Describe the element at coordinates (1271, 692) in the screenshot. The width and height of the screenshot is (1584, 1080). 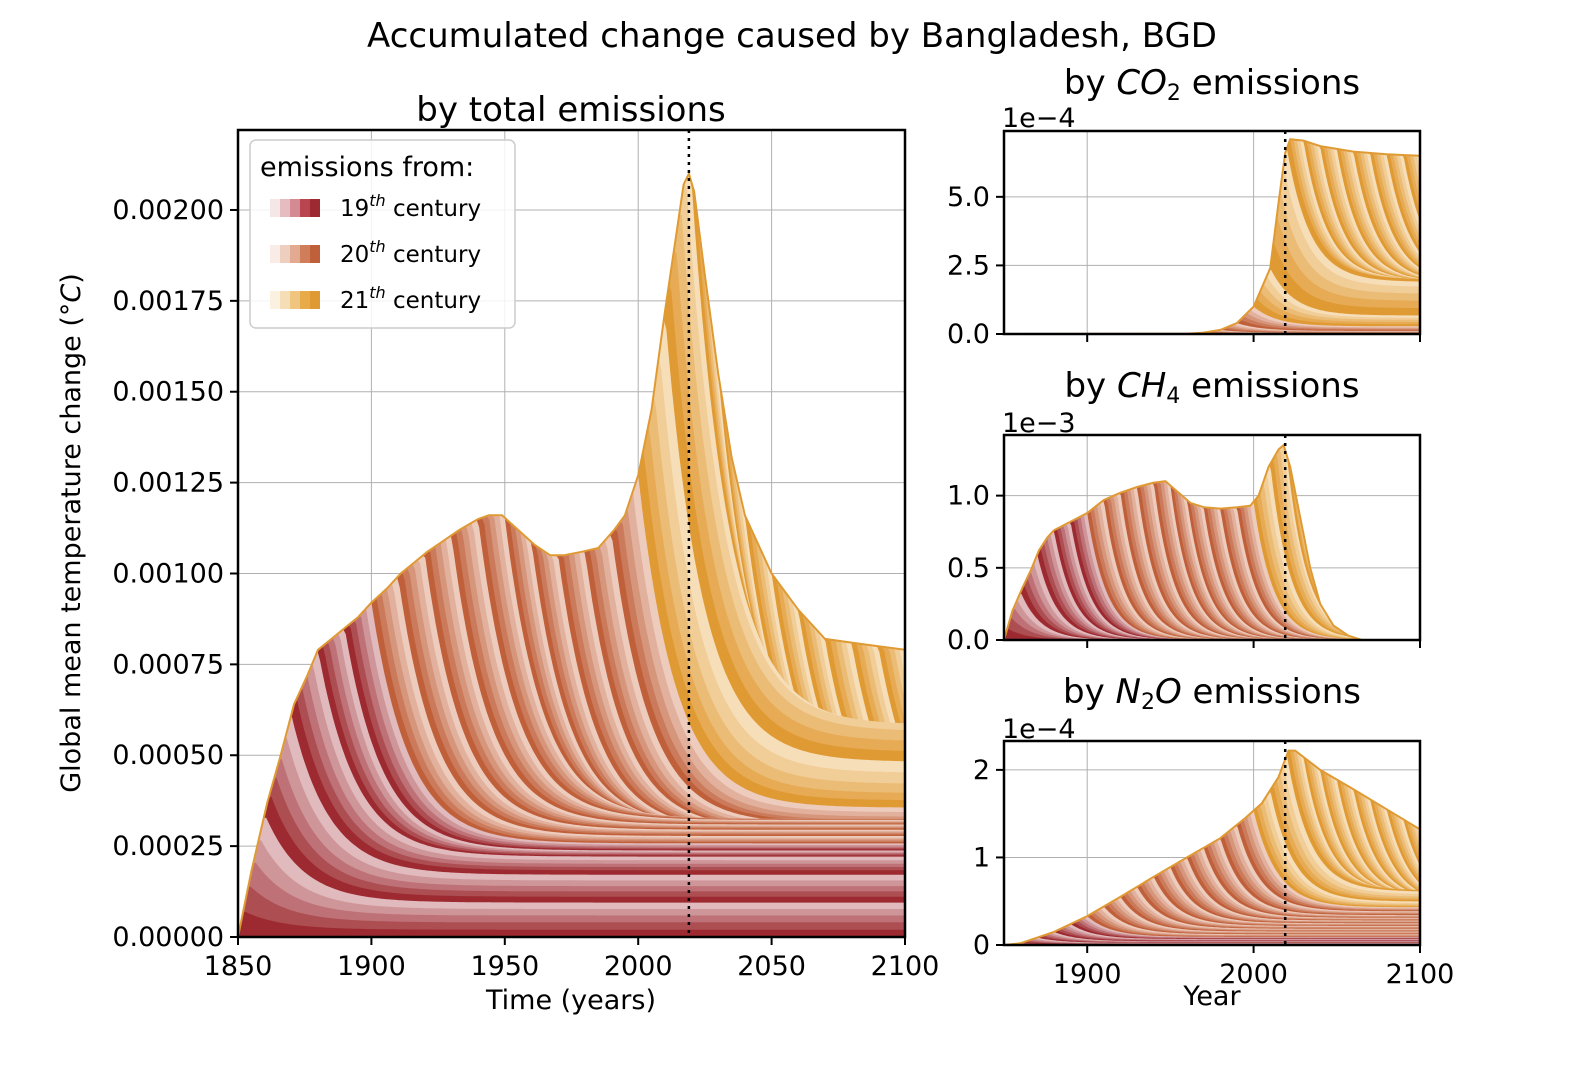
I see `panel-n2o-title-suffix: emissions` at that location.